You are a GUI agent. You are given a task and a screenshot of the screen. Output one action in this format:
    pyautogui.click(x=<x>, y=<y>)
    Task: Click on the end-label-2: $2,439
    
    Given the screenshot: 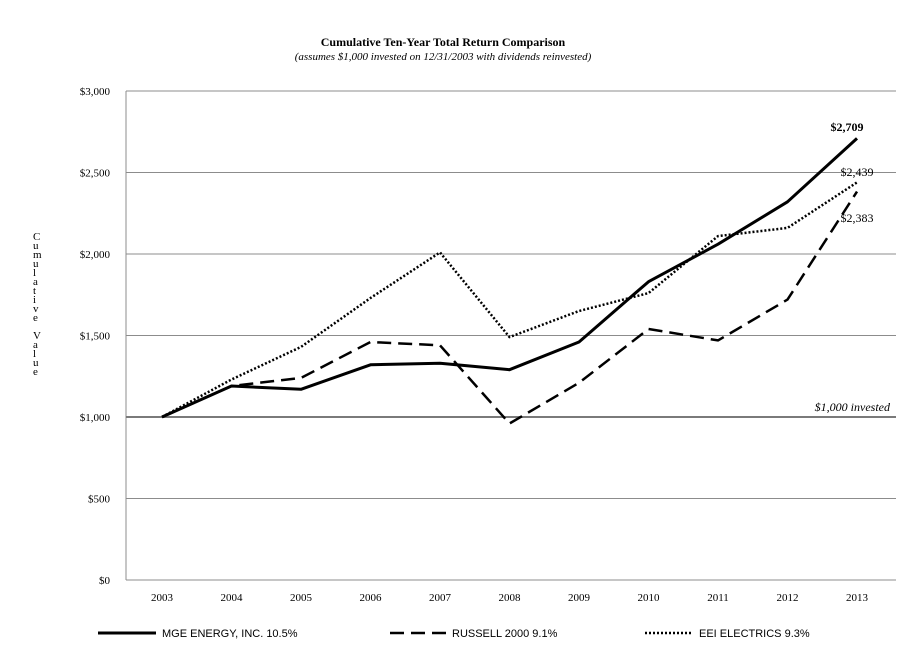 What is the action you would take?
    pyautogui.click(x=857, y=172)
    